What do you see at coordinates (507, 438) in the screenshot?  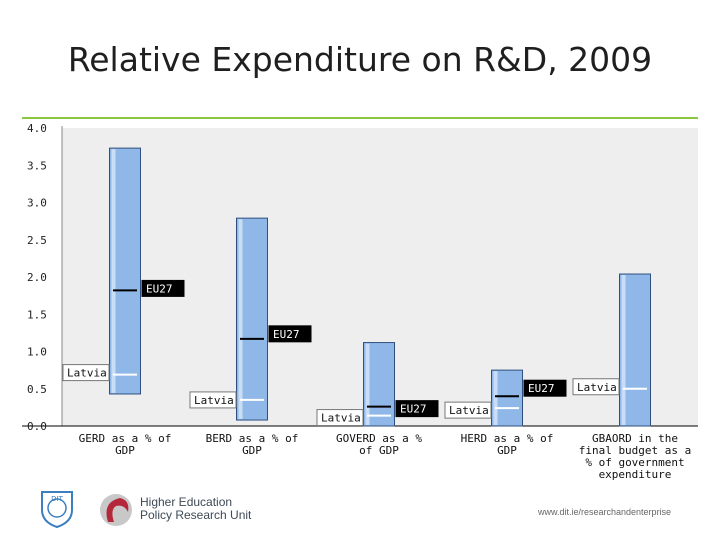 I see `x-category-label: HERD as a % of` at bounding box center [507, 438].